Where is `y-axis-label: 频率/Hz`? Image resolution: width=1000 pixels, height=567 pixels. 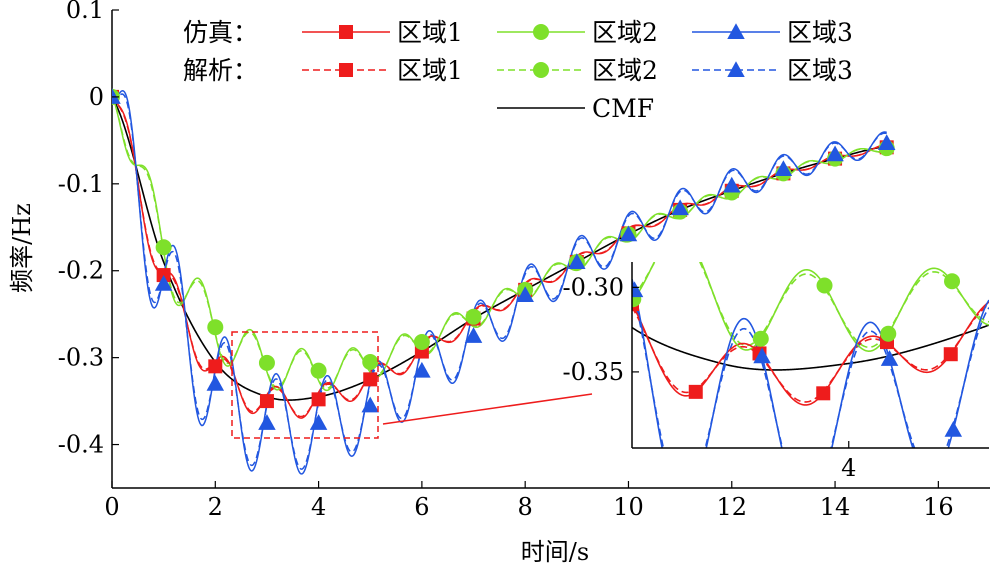 y-axis-label: 频率/Hz is located at coordinates (22, 248).